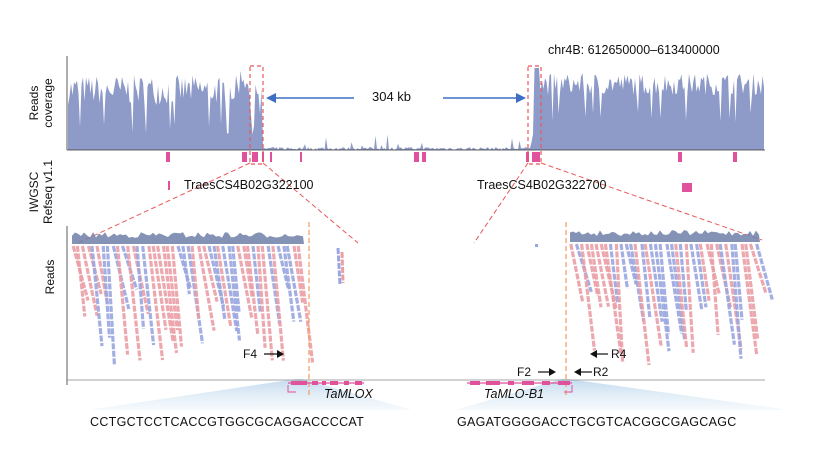  I want to click on taMLO-B1-gene-model, so click(520, 387).